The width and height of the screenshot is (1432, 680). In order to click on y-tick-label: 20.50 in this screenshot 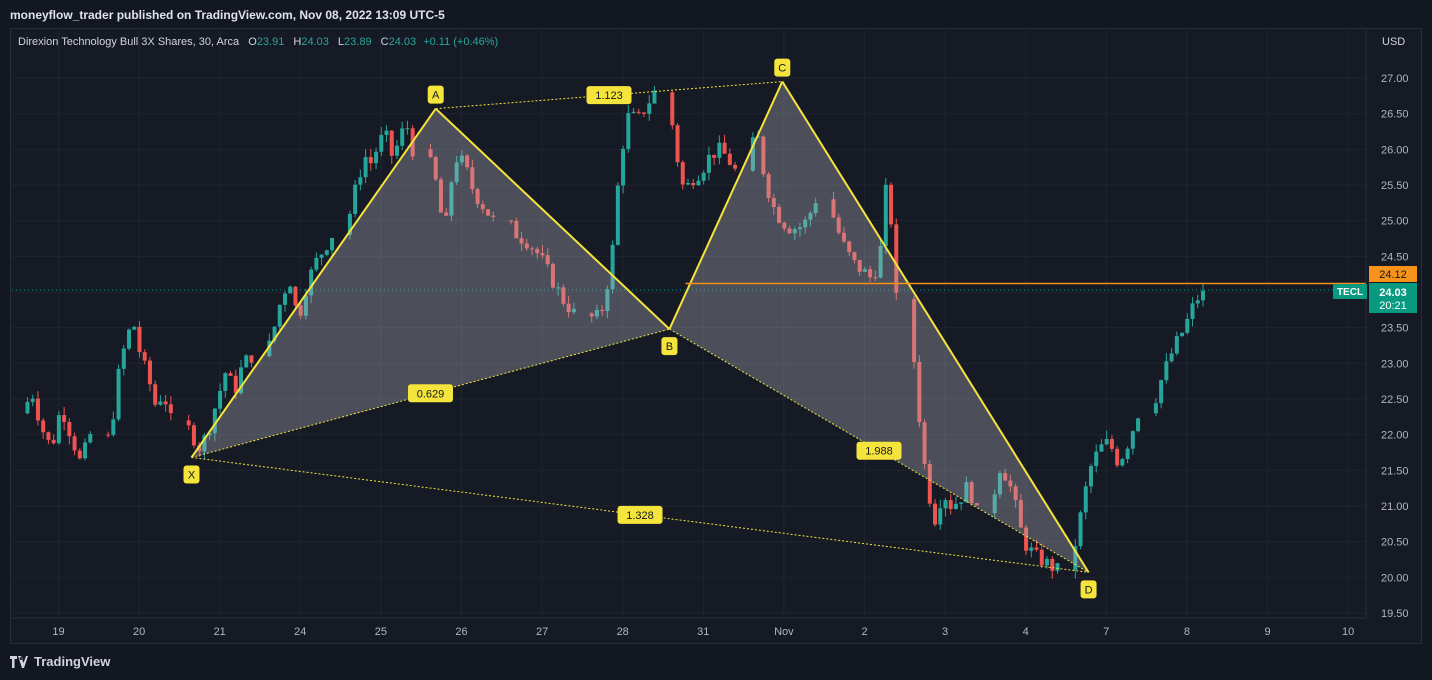, I will do `click(1395, 543)`.